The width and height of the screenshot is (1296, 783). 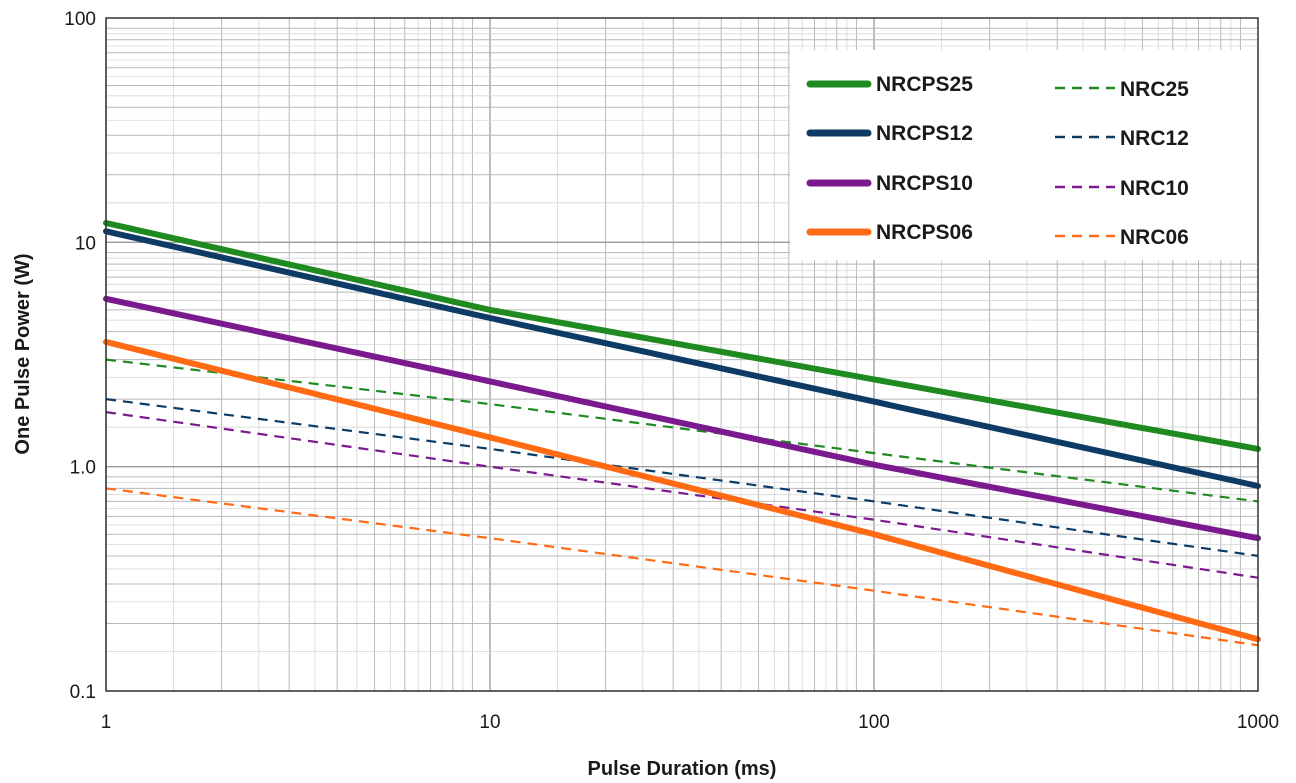 I want to click on x-tick-label: 1, so click(x=106, y=722).